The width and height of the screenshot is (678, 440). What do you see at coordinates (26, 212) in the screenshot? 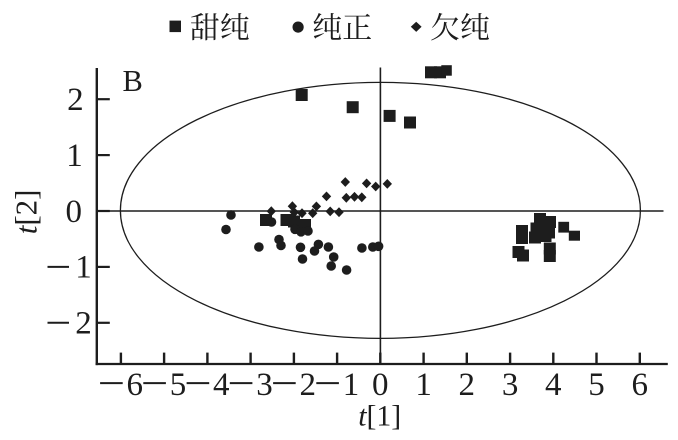
I see `svg-text: t[2]` at bounding box center [26, 212].